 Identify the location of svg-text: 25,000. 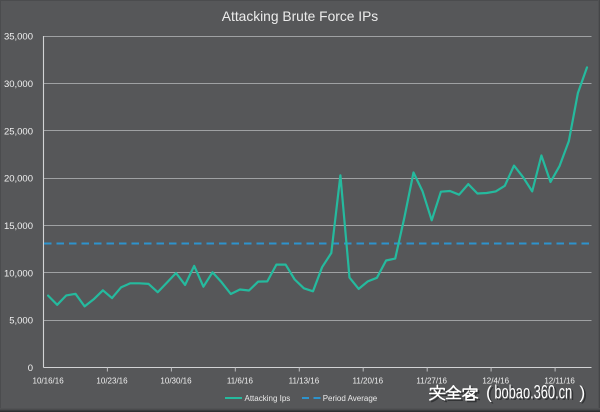
(18, 131).